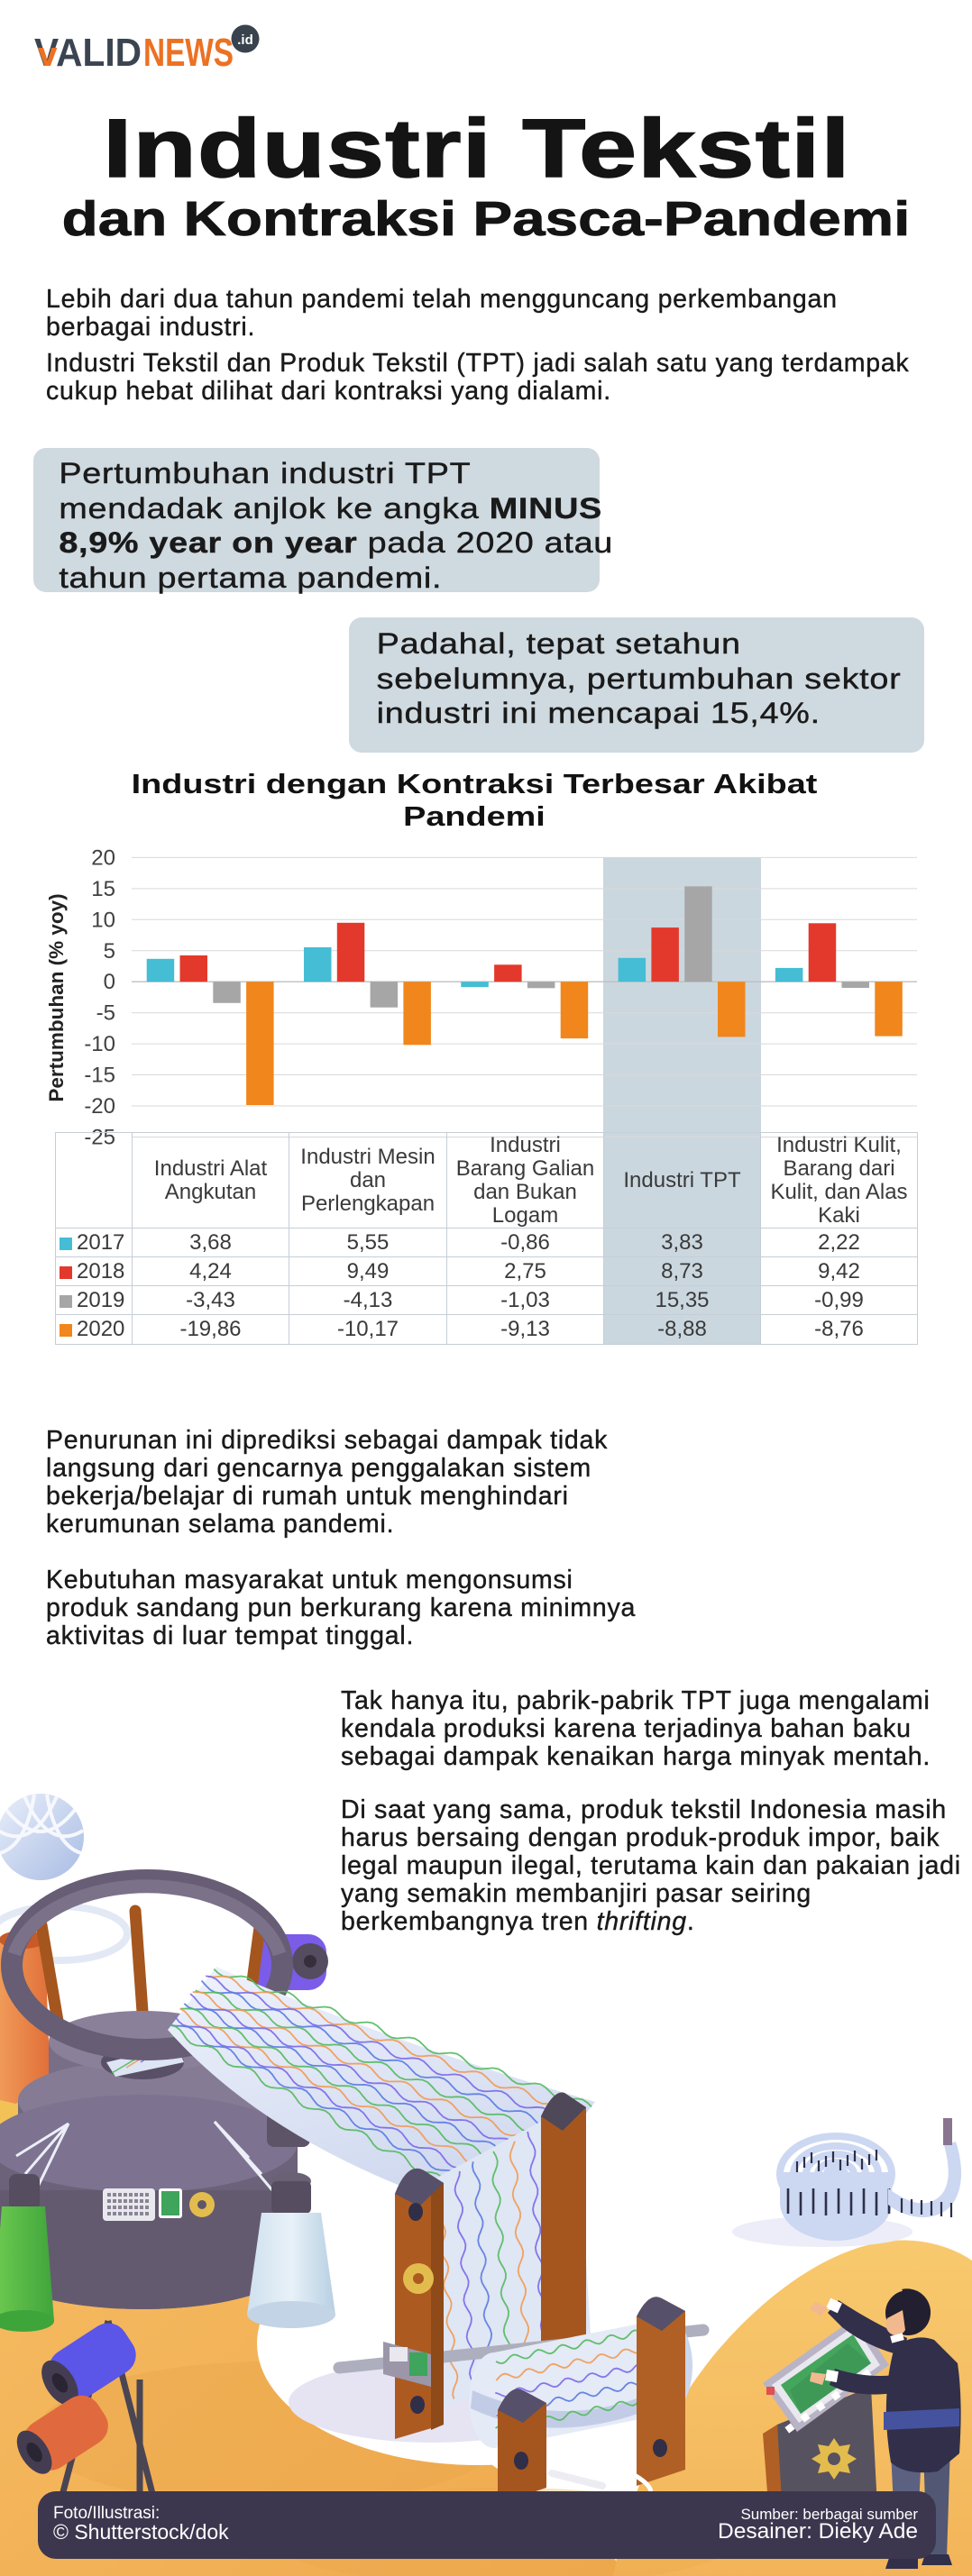  Describe the element at coordinates (245, 40) in the screenshot. I see `svg-text: .id` at that location.